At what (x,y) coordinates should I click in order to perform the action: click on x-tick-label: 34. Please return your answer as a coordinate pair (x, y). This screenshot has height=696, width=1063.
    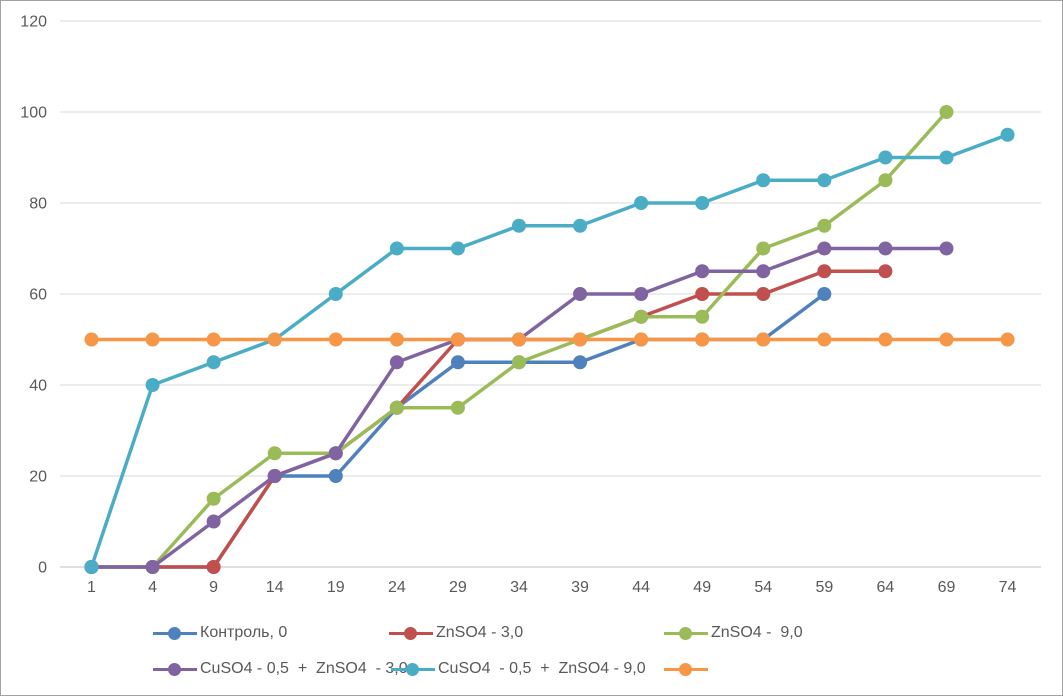
    Looking at the image, I should click on (519, 587).